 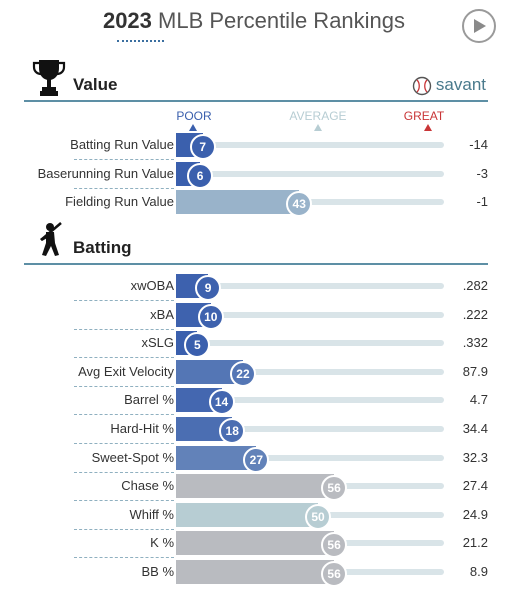 I want to click on metric-label: Hard-Hit %, so click(x=142, y=428).